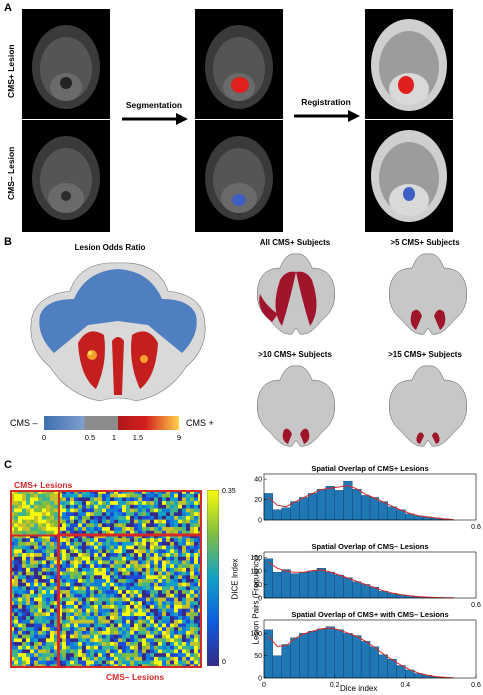 The height and width of the screenshot is (695, 483). Describe the element at coordinates (138, 437) in the screenshot. I see `colorbar-tick-1-5: 1.5` at that location.